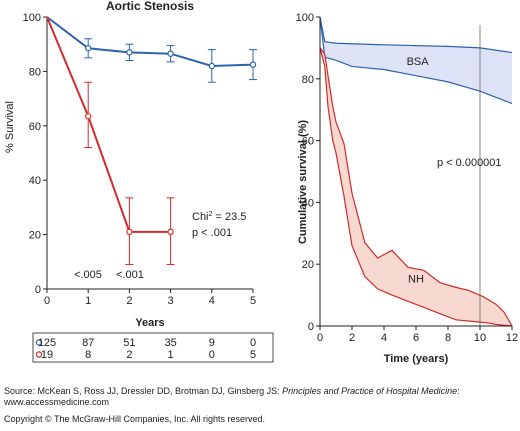  I want to click on chi-square-annotation: Chi2 = 23.5, so click(219, 217).